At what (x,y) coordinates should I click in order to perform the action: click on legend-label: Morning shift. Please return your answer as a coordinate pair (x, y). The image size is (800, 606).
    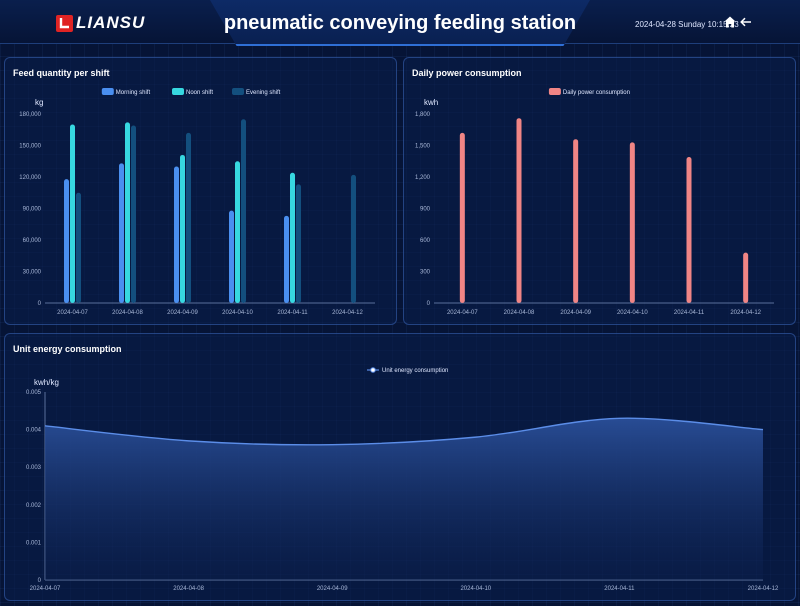
    Looking at the image, I should click on (133, 93).